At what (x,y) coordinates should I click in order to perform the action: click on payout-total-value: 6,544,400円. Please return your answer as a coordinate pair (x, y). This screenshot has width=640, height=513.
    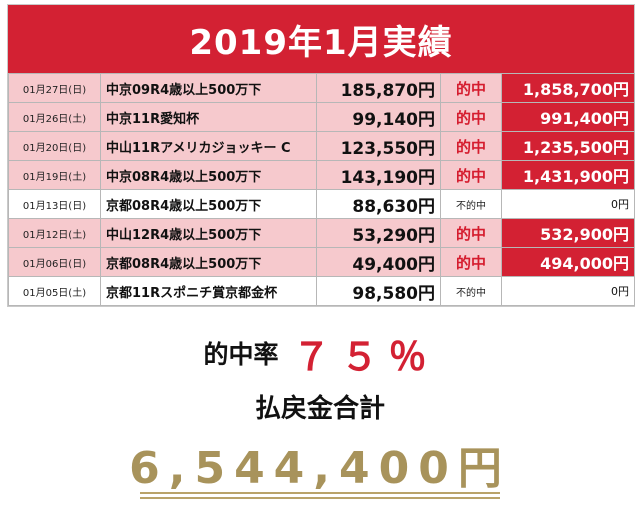
    Looking at the image, I should click on (320, 468).